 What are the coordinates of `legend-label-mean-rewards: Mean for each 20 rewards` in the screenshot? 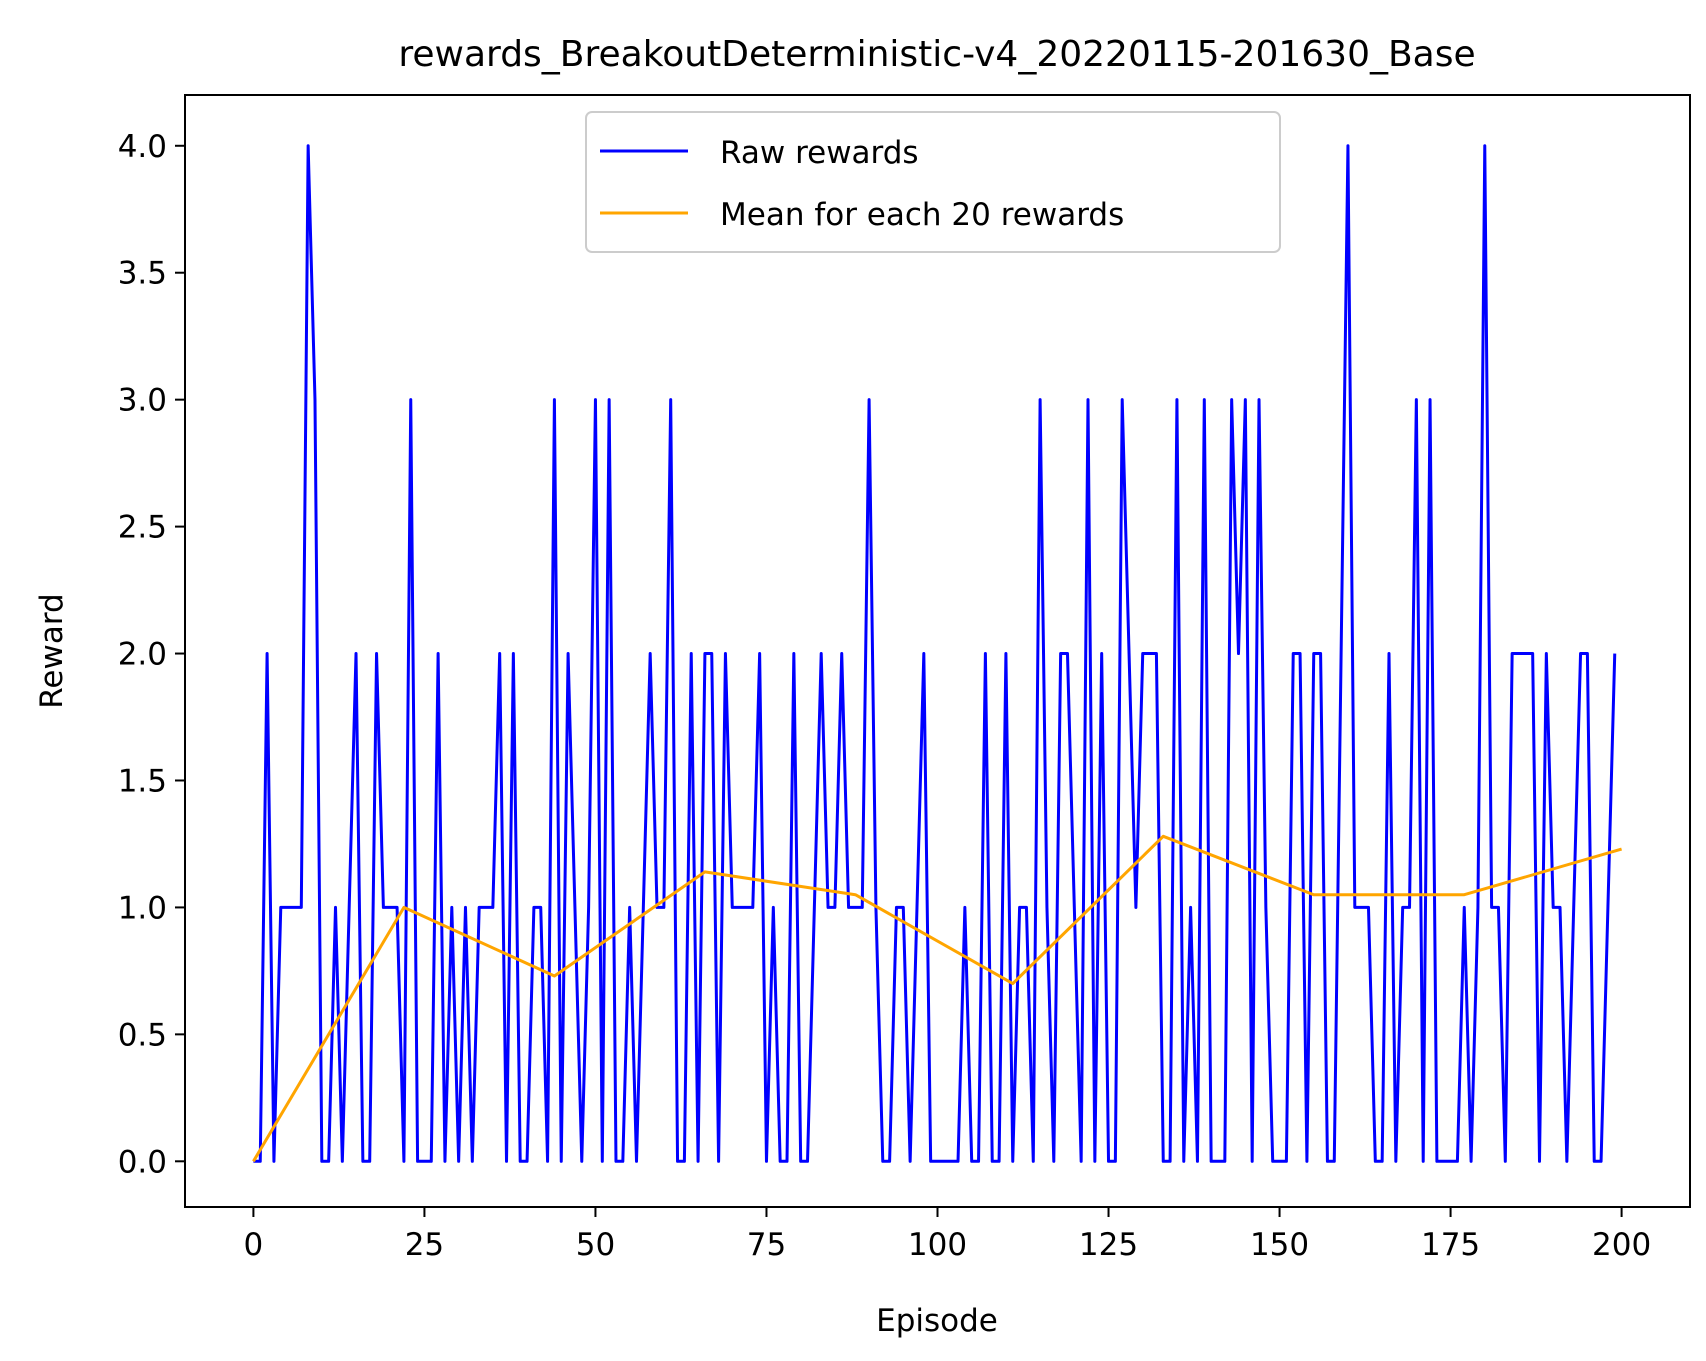 It's located at (922, 215).